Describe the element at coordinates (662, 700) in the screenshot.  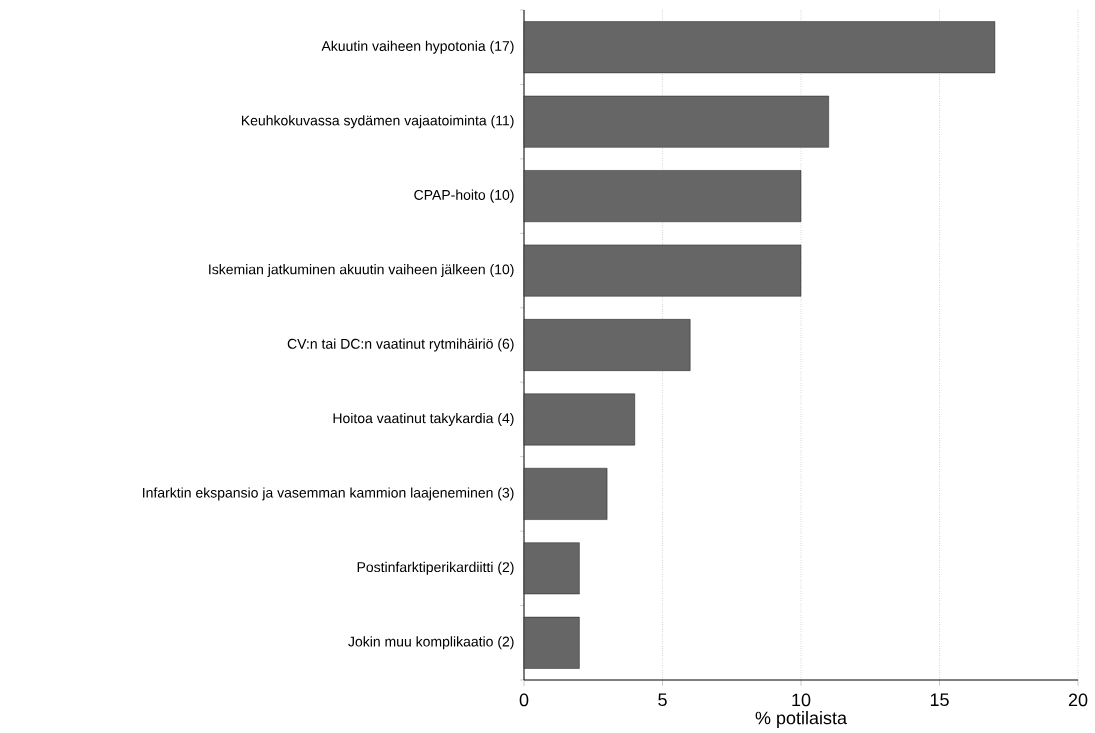
I see `x-tick-label: 5` at that location.